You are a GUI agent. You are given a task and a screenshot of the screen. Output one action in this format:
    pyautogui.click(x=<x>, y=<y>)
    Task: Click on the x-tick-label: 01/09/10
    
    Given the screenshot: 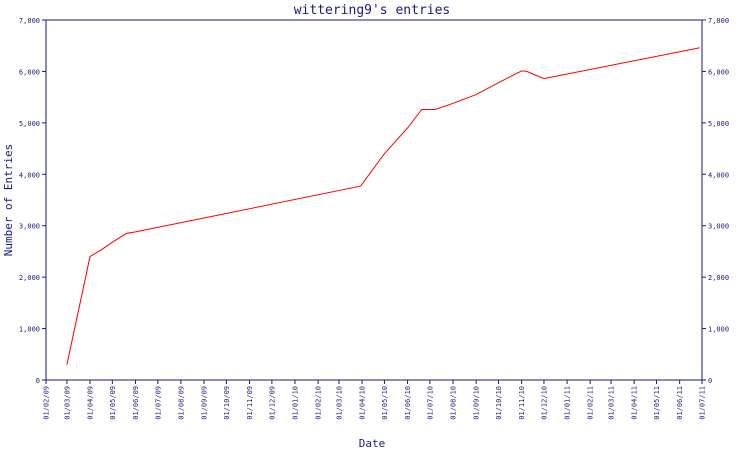 What is the action you would take?
    pyautogui.click(x=477, y=403)
    